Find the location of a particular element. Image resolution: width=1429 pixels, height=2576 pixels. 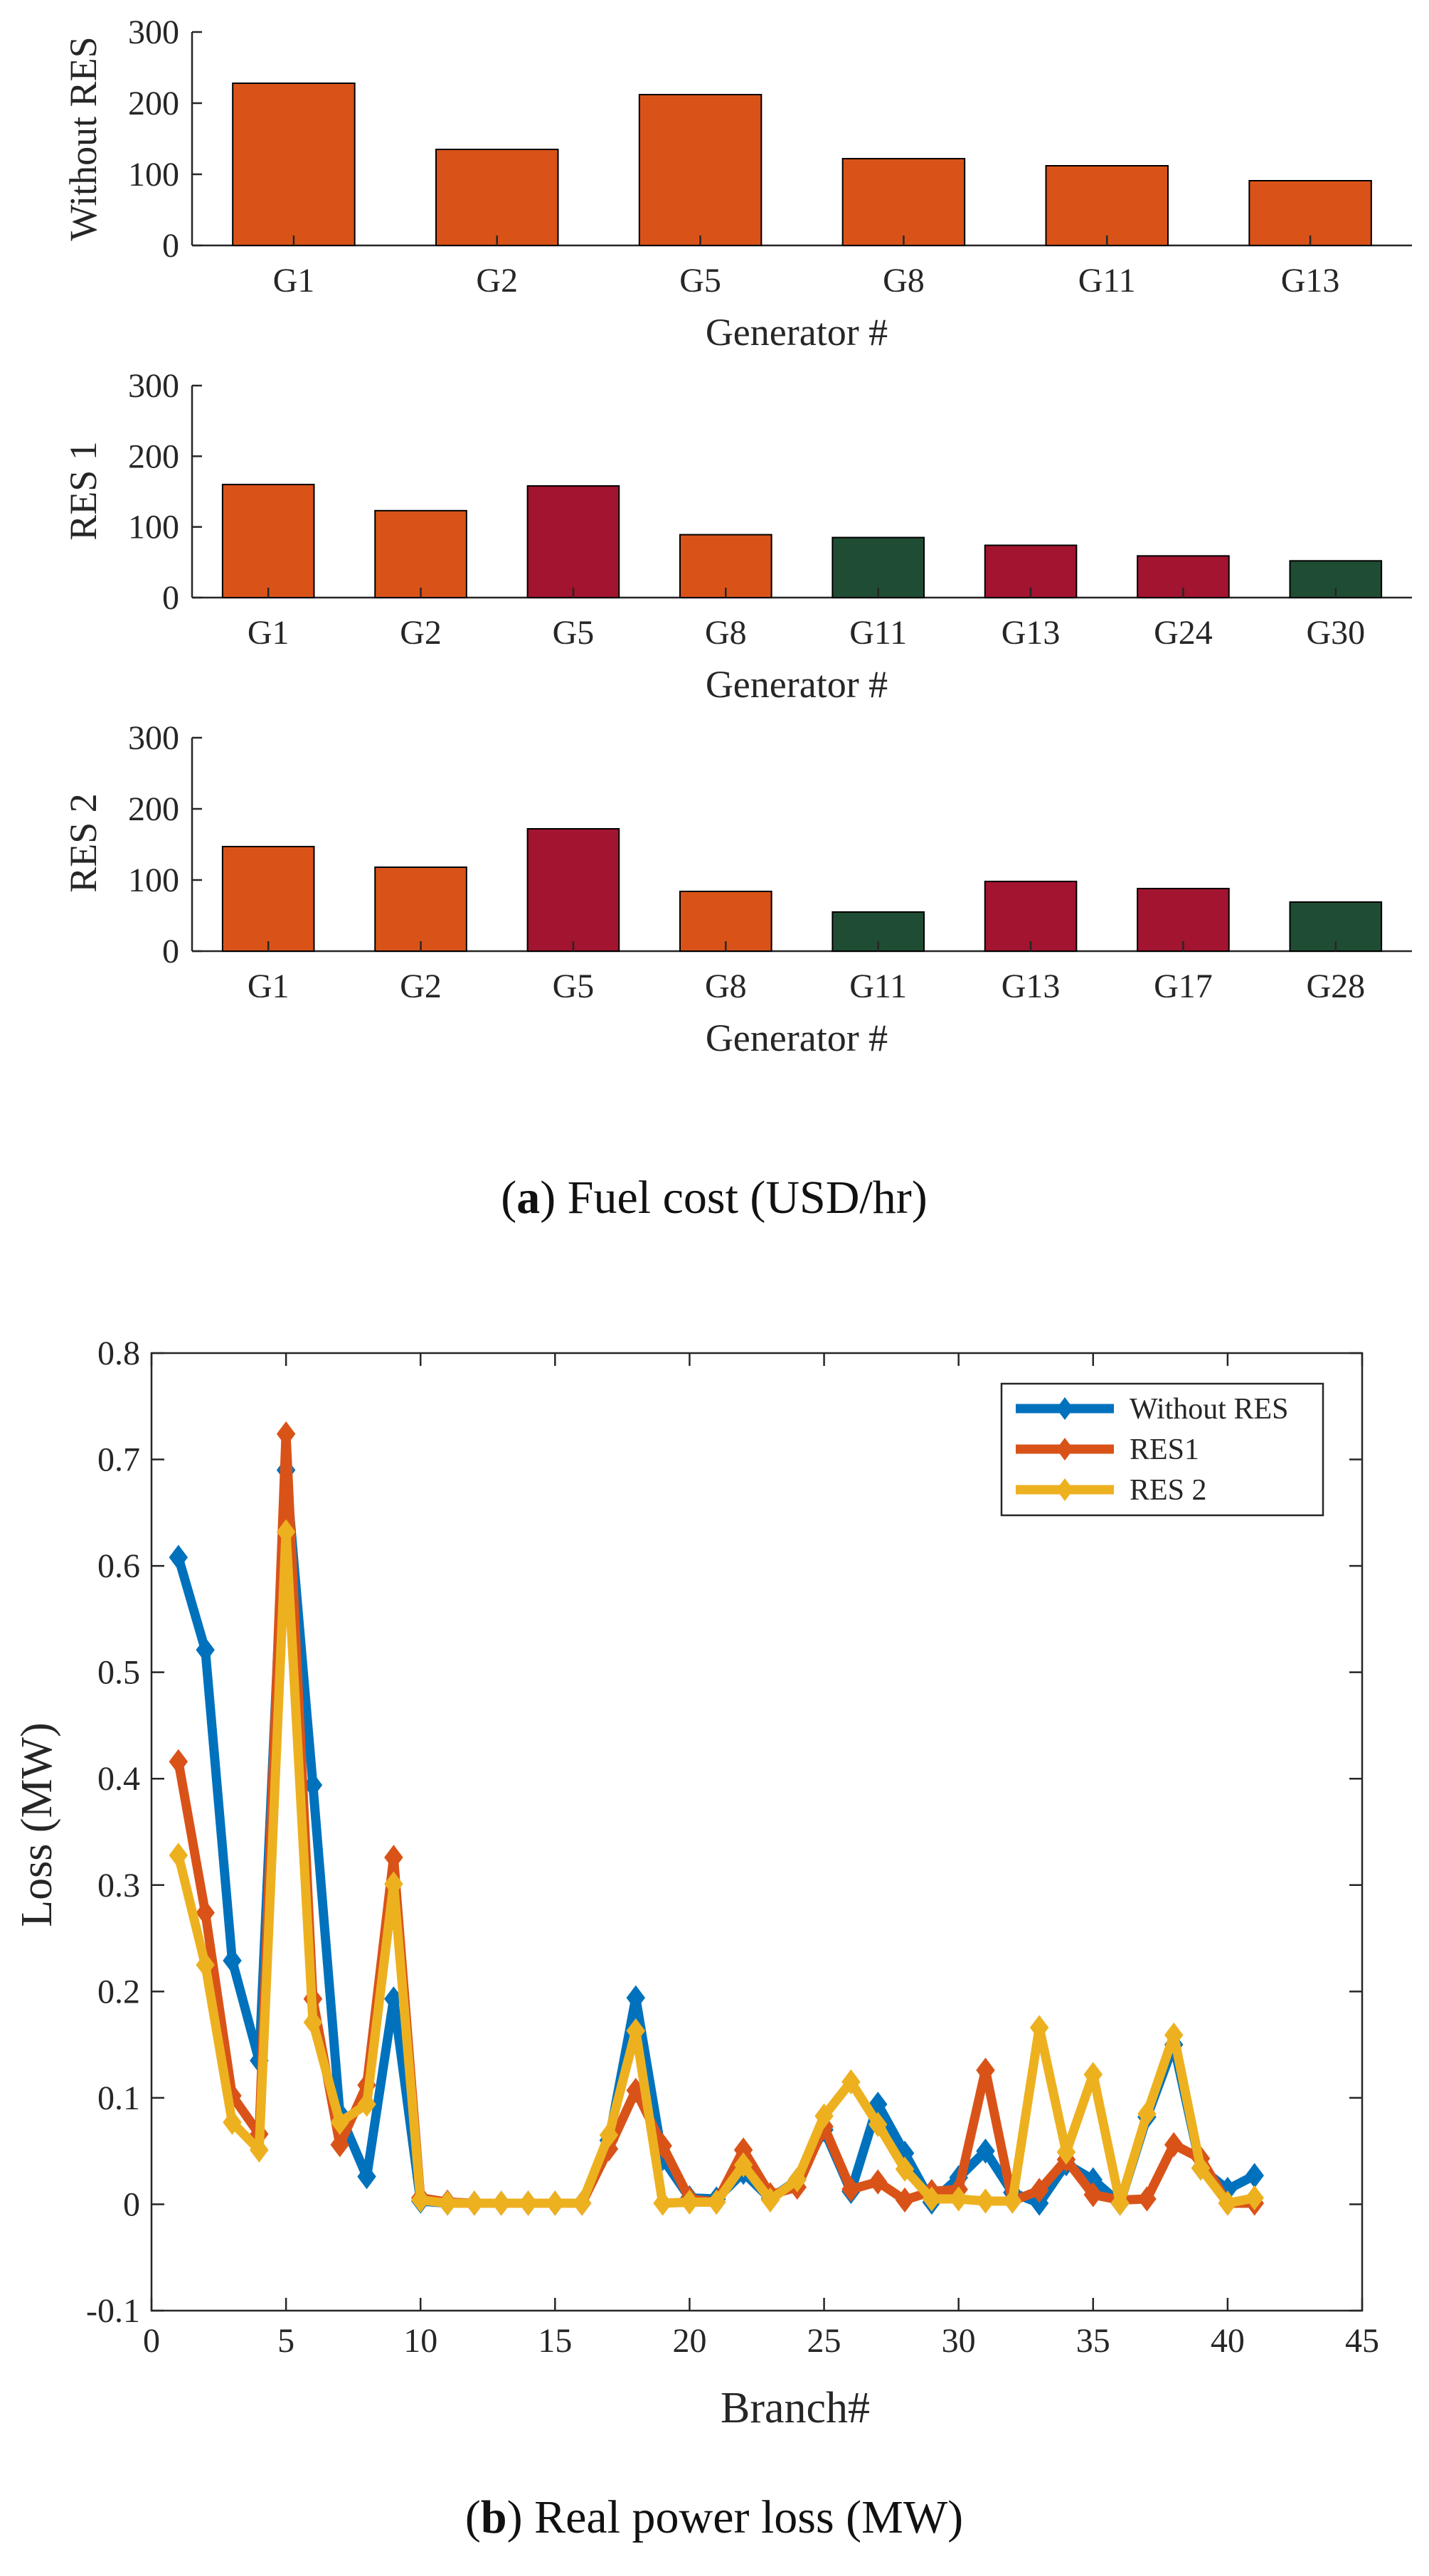

caption-a-letter: a is located at coordinates (528, 1198).